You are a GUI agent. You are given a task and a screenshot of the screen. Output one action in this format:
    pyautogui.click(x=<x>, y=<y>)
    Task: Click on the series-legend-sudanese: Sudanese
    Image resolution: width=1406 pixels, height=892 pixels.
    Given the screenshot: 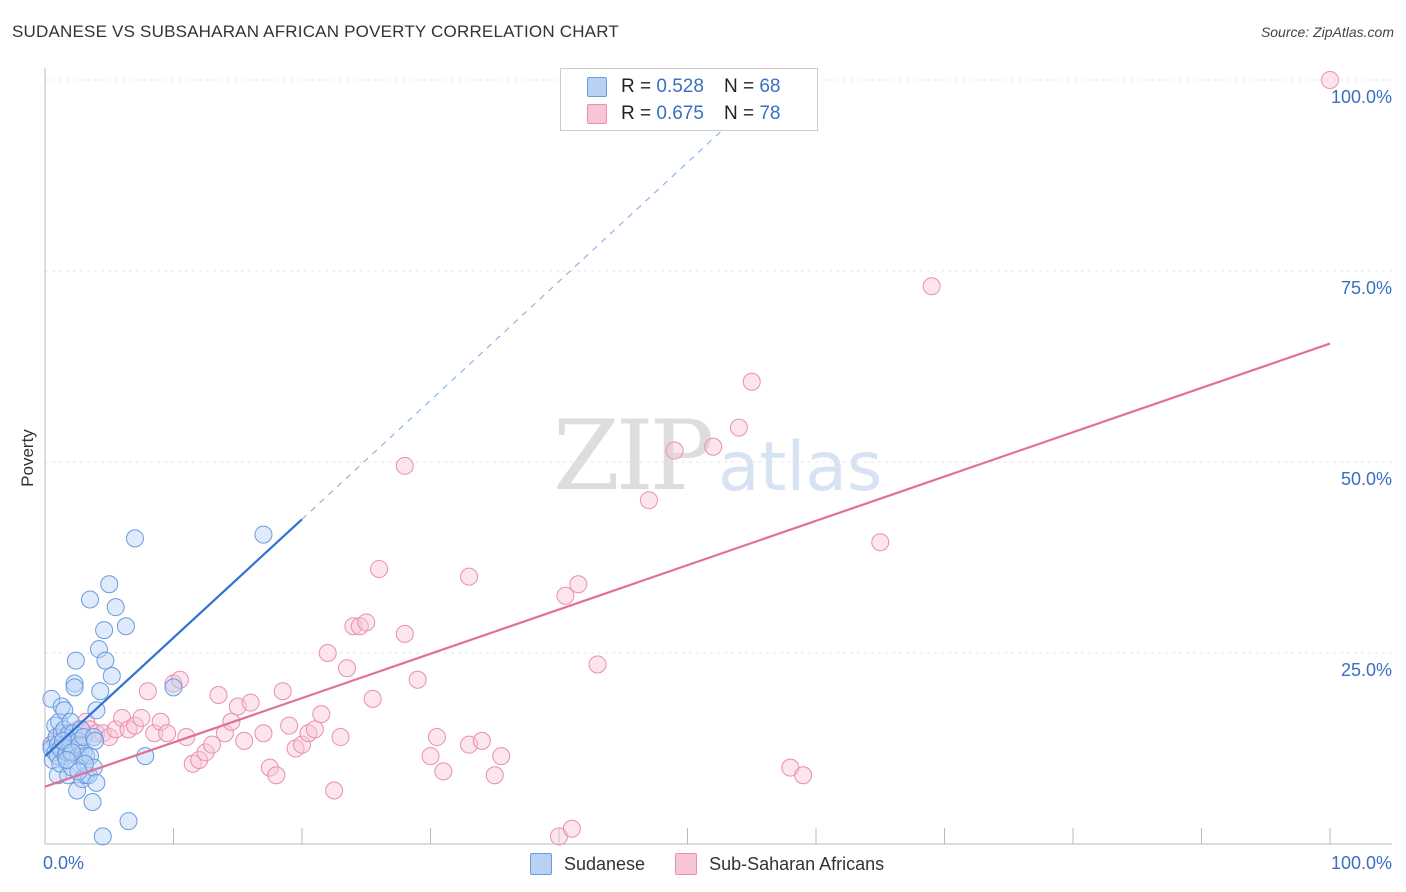 What is the action you would take?
    pyautogui.click(x=587, y=864)
    